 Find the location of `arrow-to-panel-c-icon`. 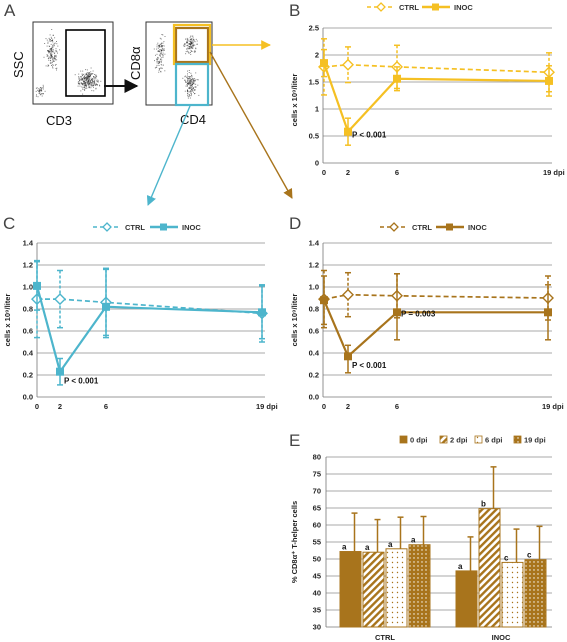

arrow-to-panel-c-icon is located at coordinates (168, 155).